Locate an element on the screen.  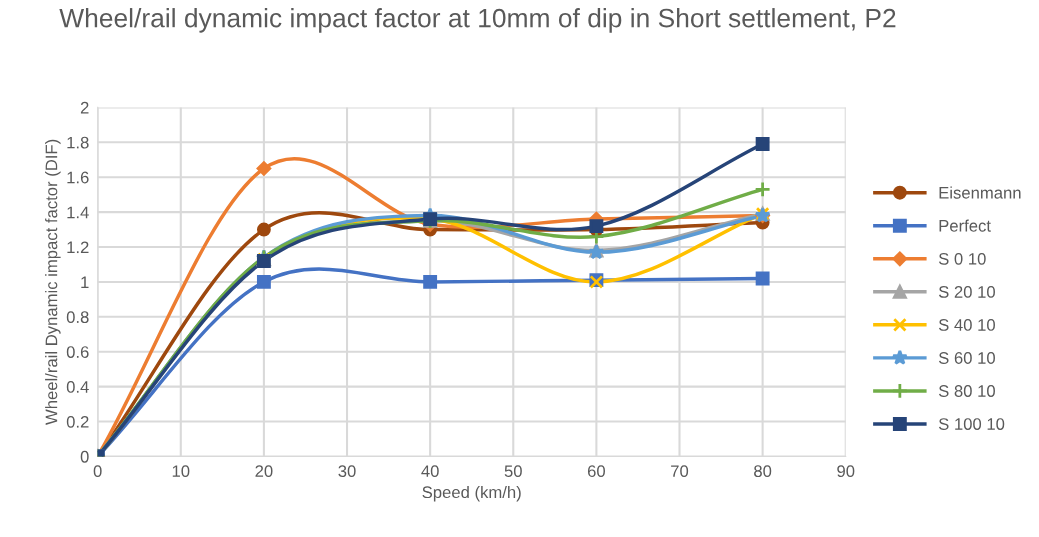
y-tick-label: 0.4 is located at coordinates (77, 387).